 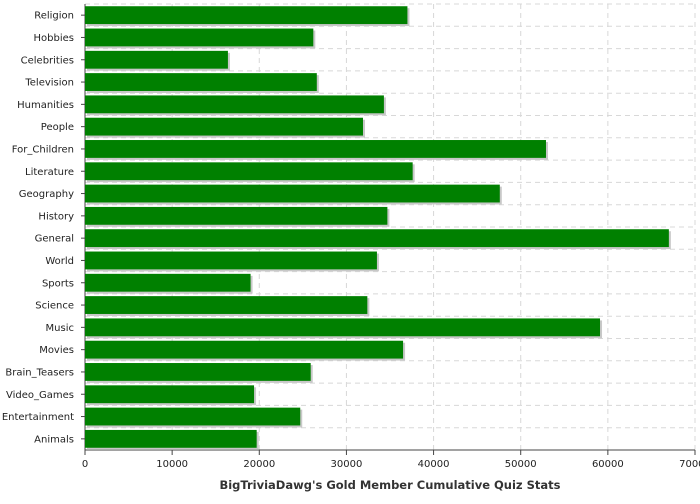 What do you see at coordinates (45, 105) in the screenshot?
I see `y-tick-label: Humanities` at bounding box center [45, 105].